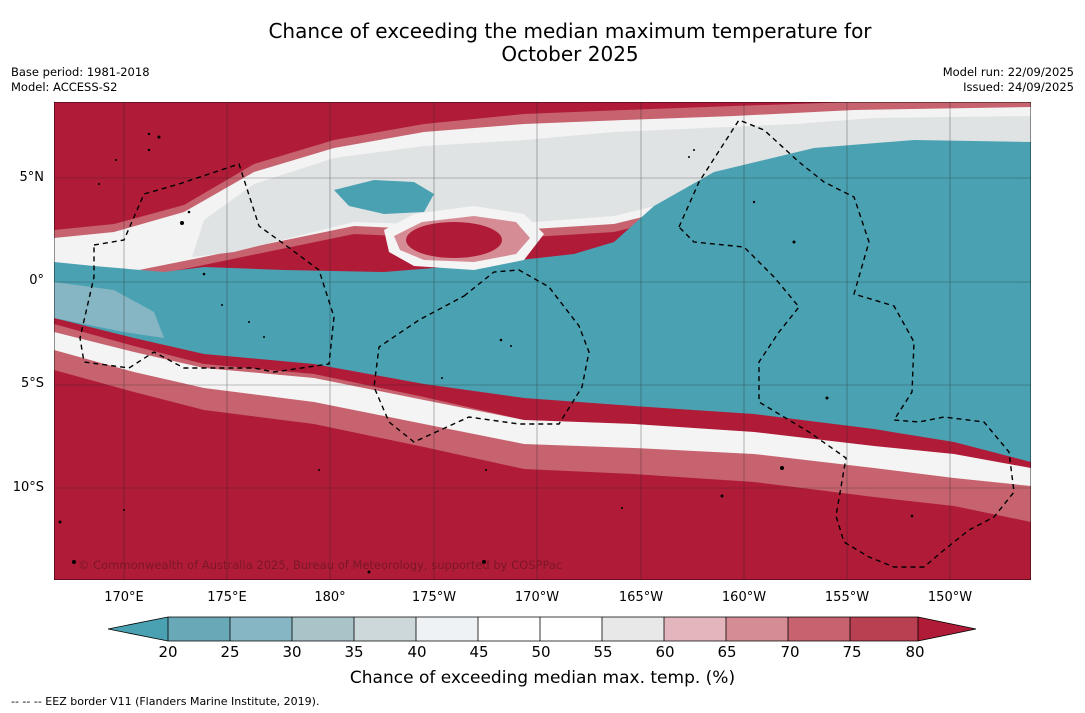 The width and height of the screenshot is (1085, 713). Describe the element at coordinates (230, 652) in the screenshot. I see `colorbar-tick-25: 25` at that location.